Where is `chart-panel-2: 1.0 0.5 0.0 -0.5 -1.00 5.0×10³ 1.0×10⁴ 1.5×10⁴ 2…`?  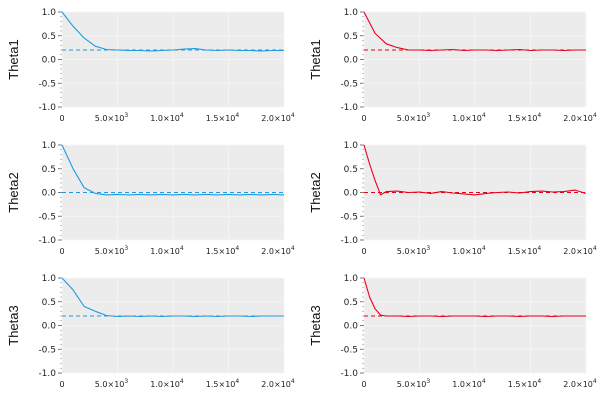
chart-panel-2: 1.0 0.5 0.0 -0.5 -1.00 5.0×10³ 1.0×10⁴ 1.5×10⁴ 2… is located at coordinates (452, 65).